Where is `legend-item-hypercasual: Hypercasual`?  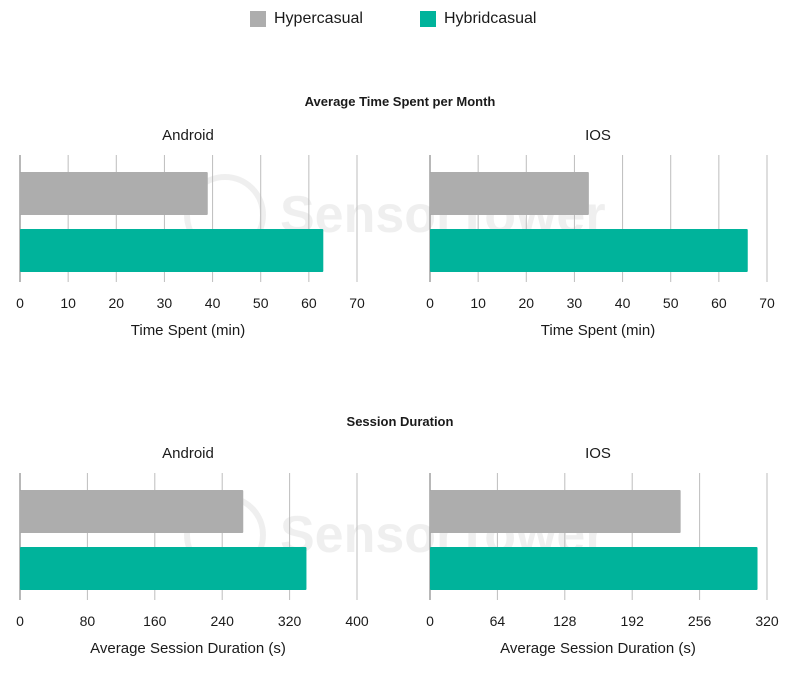 legend-item-hypercasual: Hypercasual is located at coordinates (306, 19).